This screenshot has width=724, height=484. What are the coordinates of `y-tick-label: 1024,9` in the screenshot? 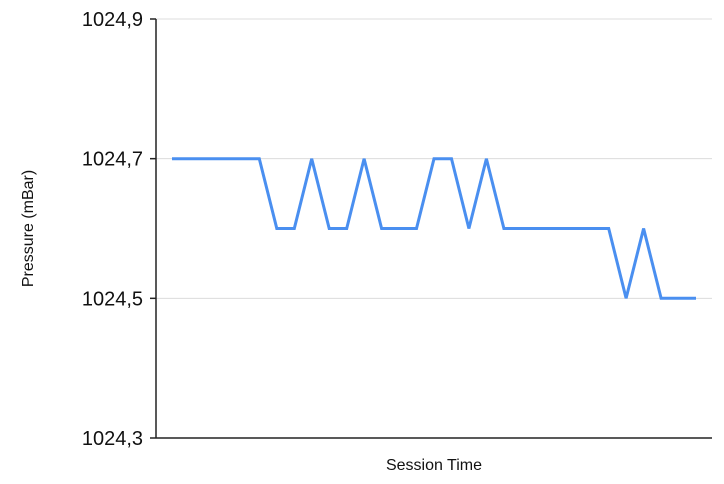 It's located at (112, 20).